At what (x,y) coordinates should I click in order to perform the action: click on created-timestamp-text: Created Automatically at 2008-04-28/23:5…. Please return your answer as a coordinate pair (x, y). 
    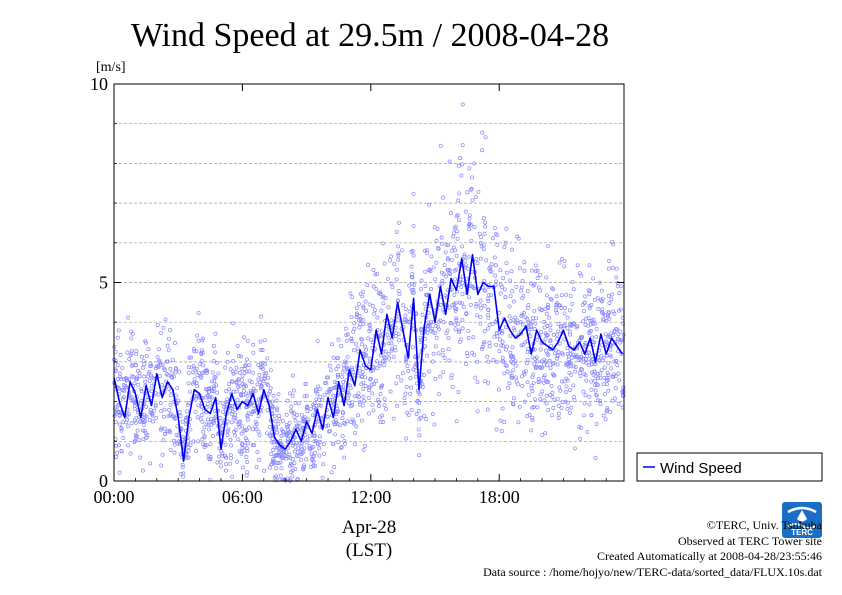
    Looking at the image, I should click on (709, 556).